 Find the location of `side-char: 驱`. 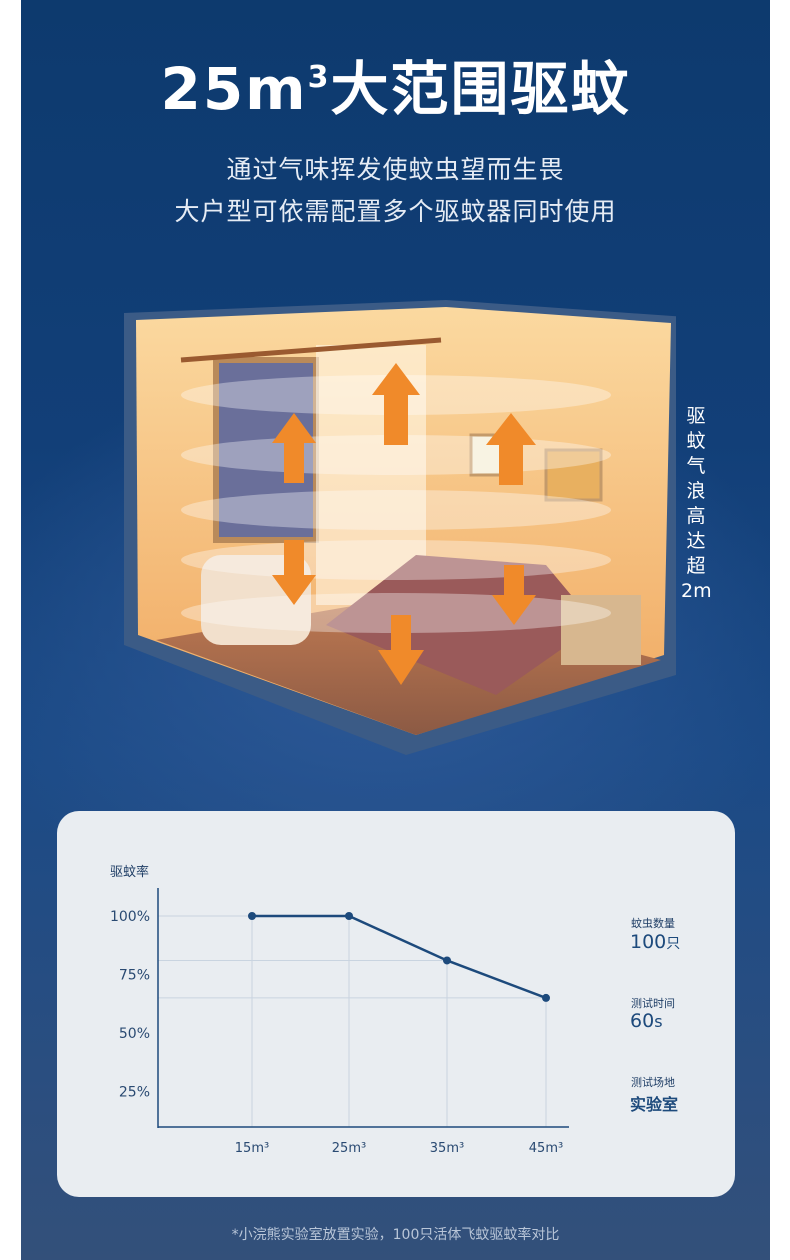

side-char: 驱 is located at coordinates (696, 416).